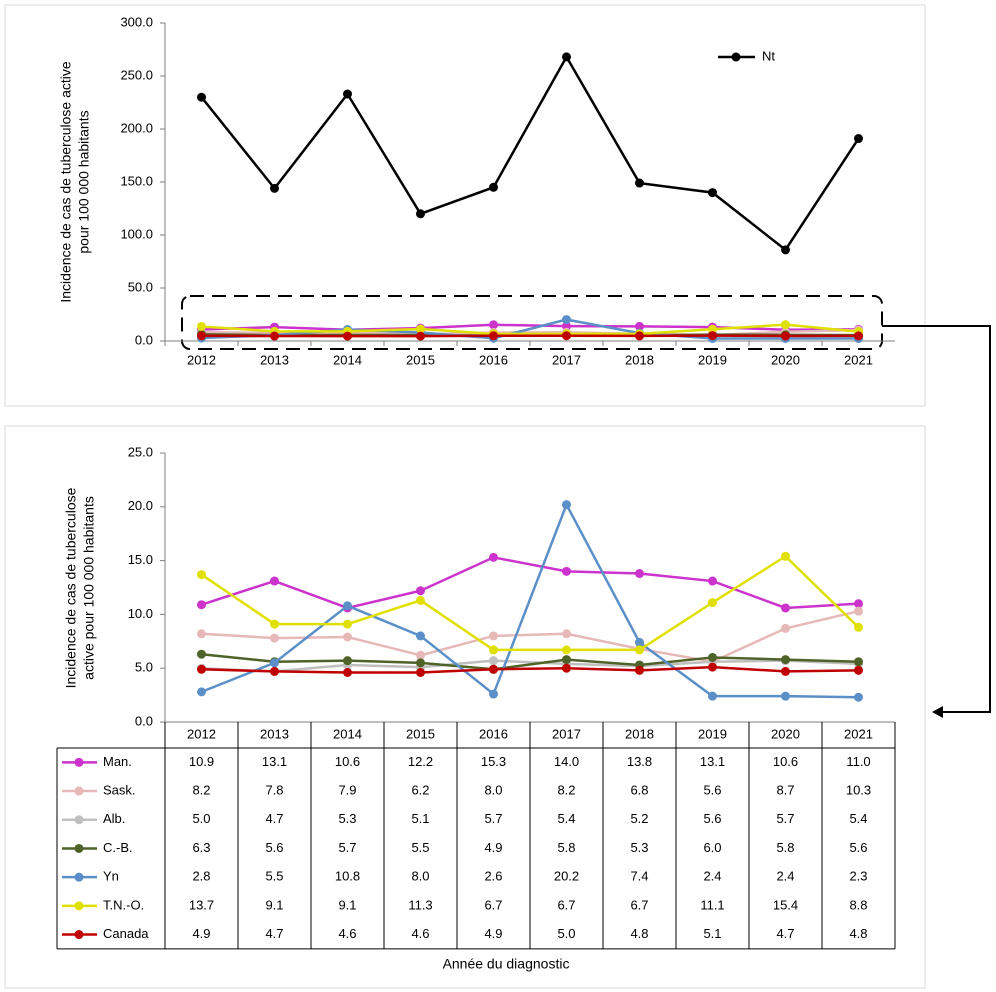 This screenshot has width=996, height=992. Describe the element at coordinates (71, 587) in the screenshot. I see `y-axis-label: Incidence de cas de tuberculose` at that location.